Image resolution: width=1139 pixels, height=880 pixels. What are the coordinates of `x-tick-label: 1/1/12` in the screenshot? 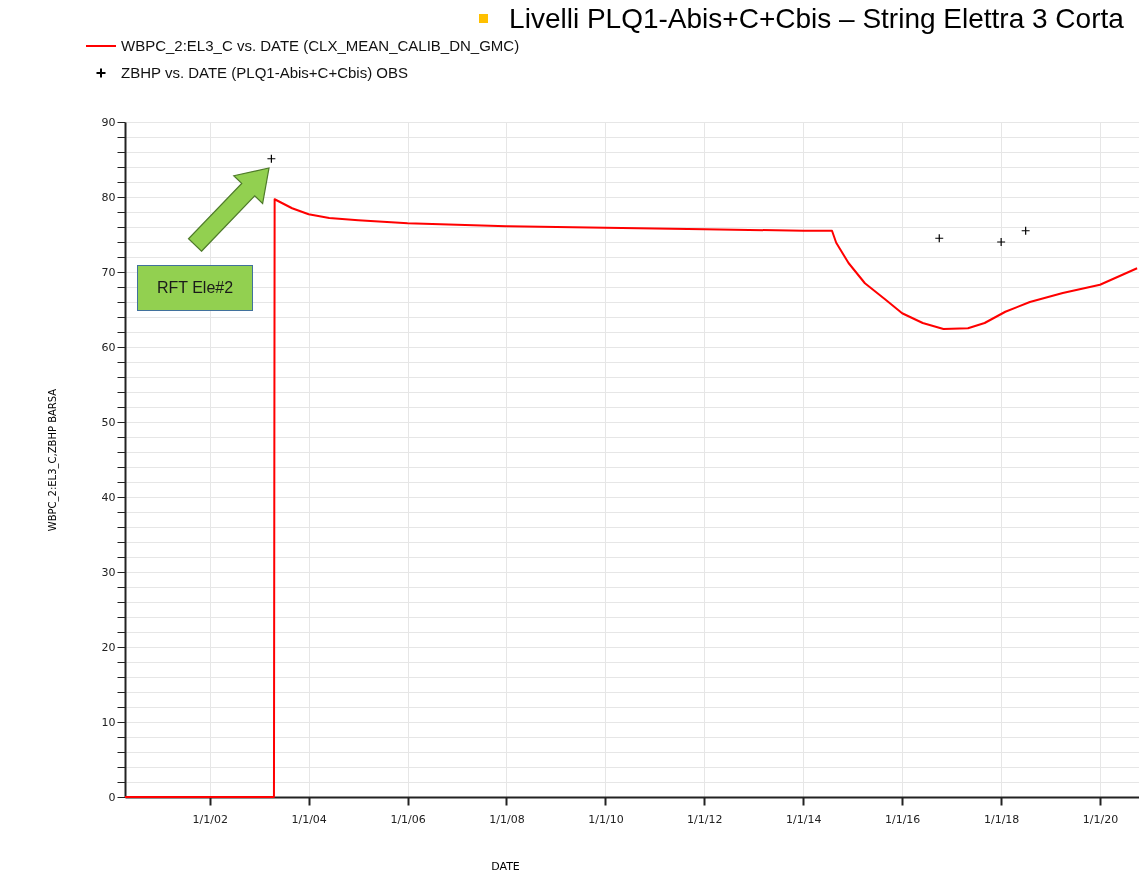 It's located at (705, 819).